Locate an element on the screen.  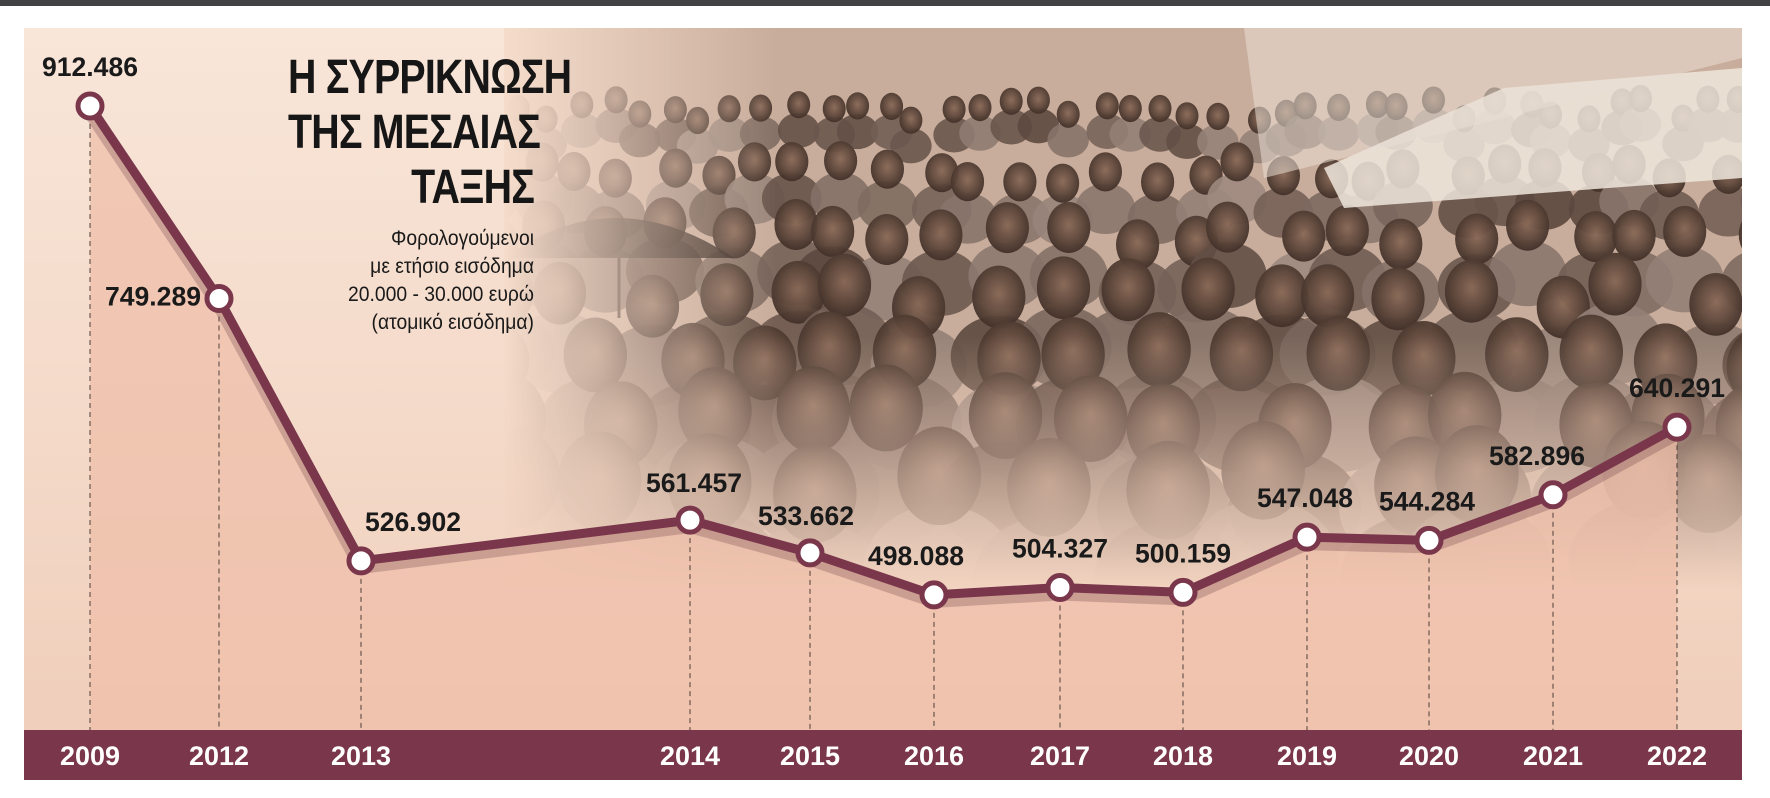
data-point-2015 is located at coordinates (810, 553).